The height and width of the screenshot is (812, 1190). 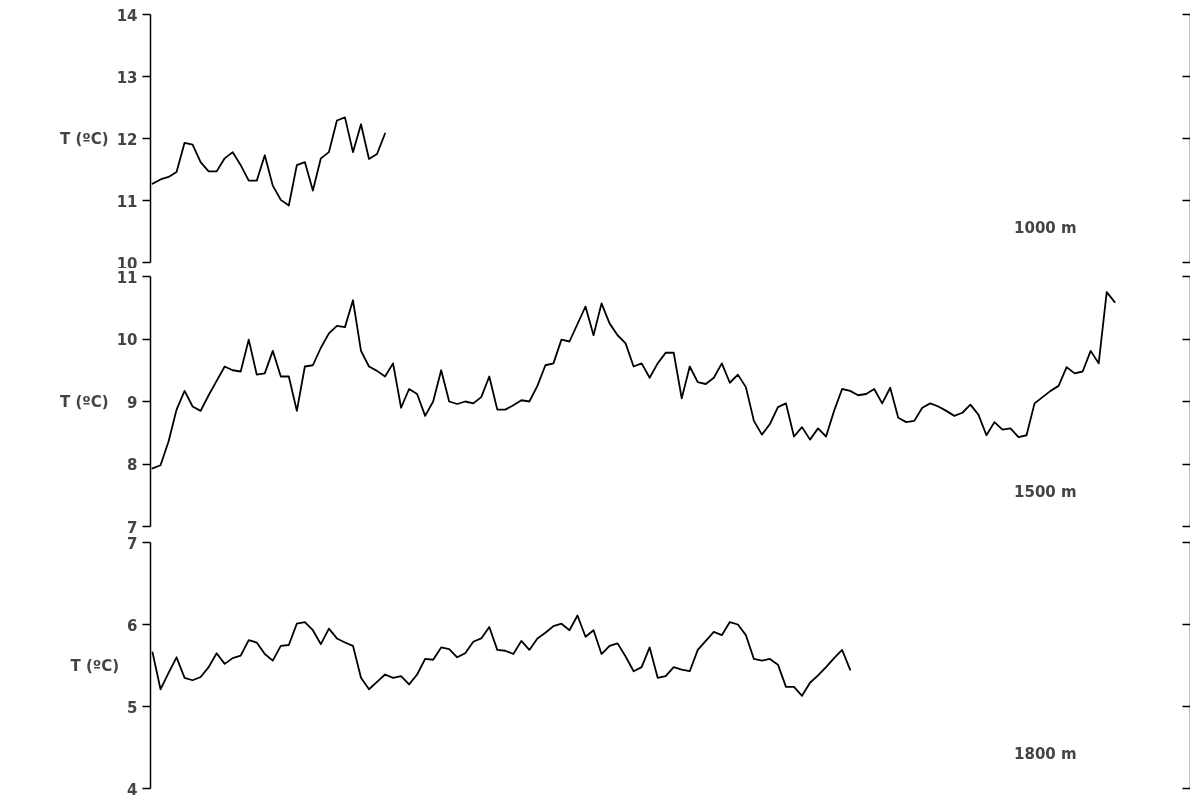 I want to click on y-tick-label: 14, so click(x=127, y=15).